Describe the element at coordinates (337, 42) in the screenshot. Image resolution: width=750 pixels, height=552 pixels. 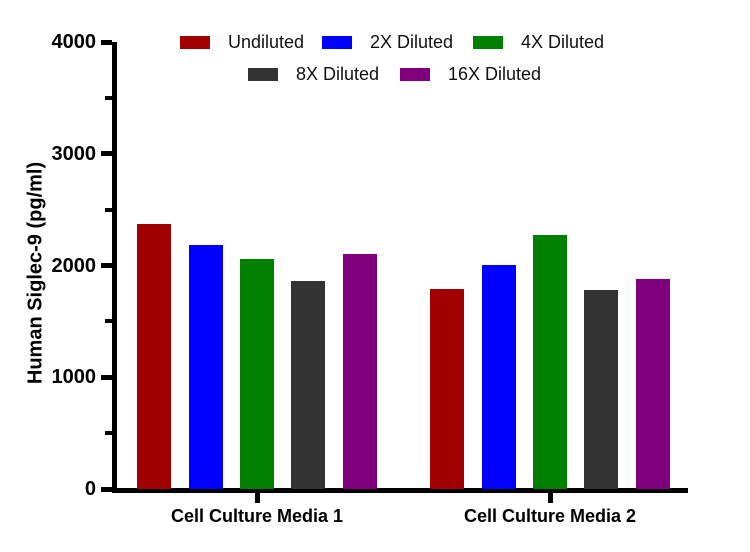
I see `legend-swatch-2x-diluted` at that location.